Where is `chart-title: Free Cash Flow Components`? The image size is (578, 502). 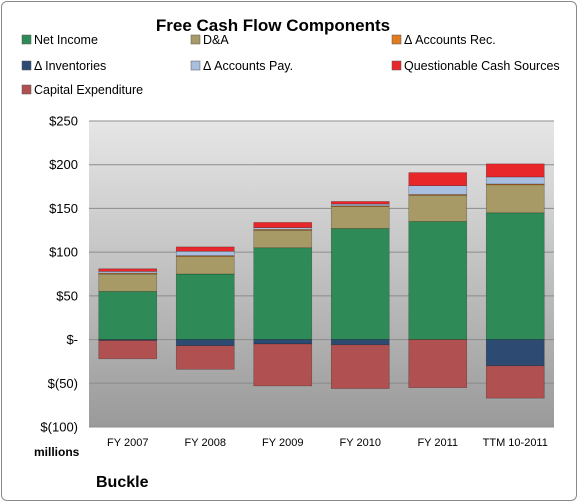
chart-title: Free Cash Flow Components is located at coordinates (273, 25).